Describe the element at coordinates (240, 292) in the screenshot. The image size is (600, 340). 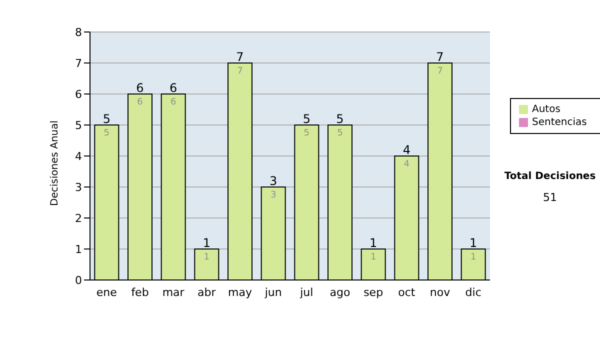
I see `x-tick-label: may` at that location.